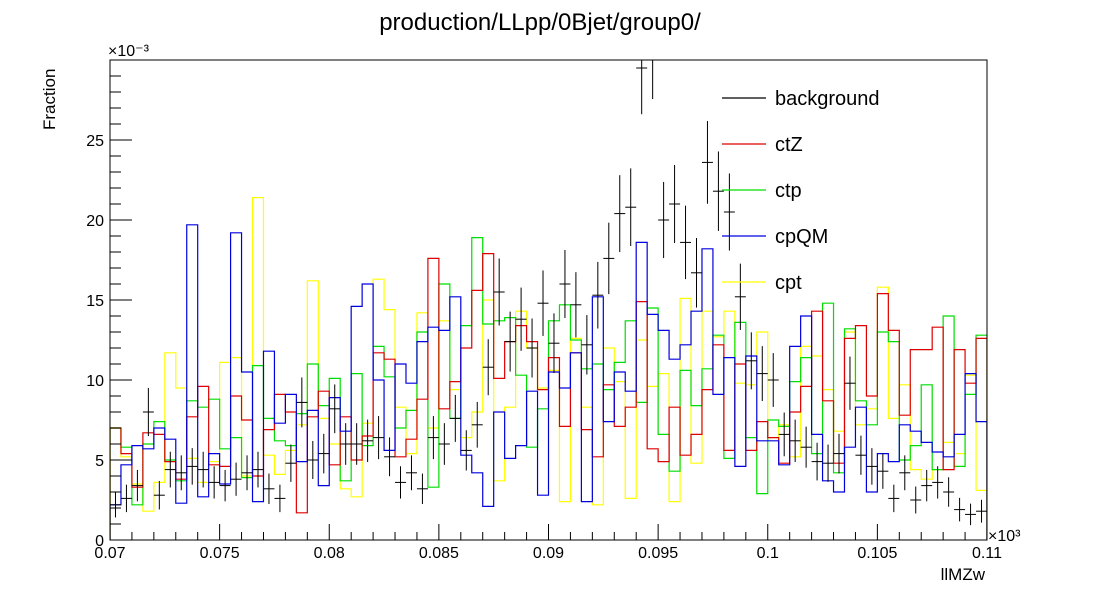 This screenshot has height=600, width=1096. Describe the element at coordinates (987, 553) in the screenshot. I see `x-tick-label: 0.11` at that location.